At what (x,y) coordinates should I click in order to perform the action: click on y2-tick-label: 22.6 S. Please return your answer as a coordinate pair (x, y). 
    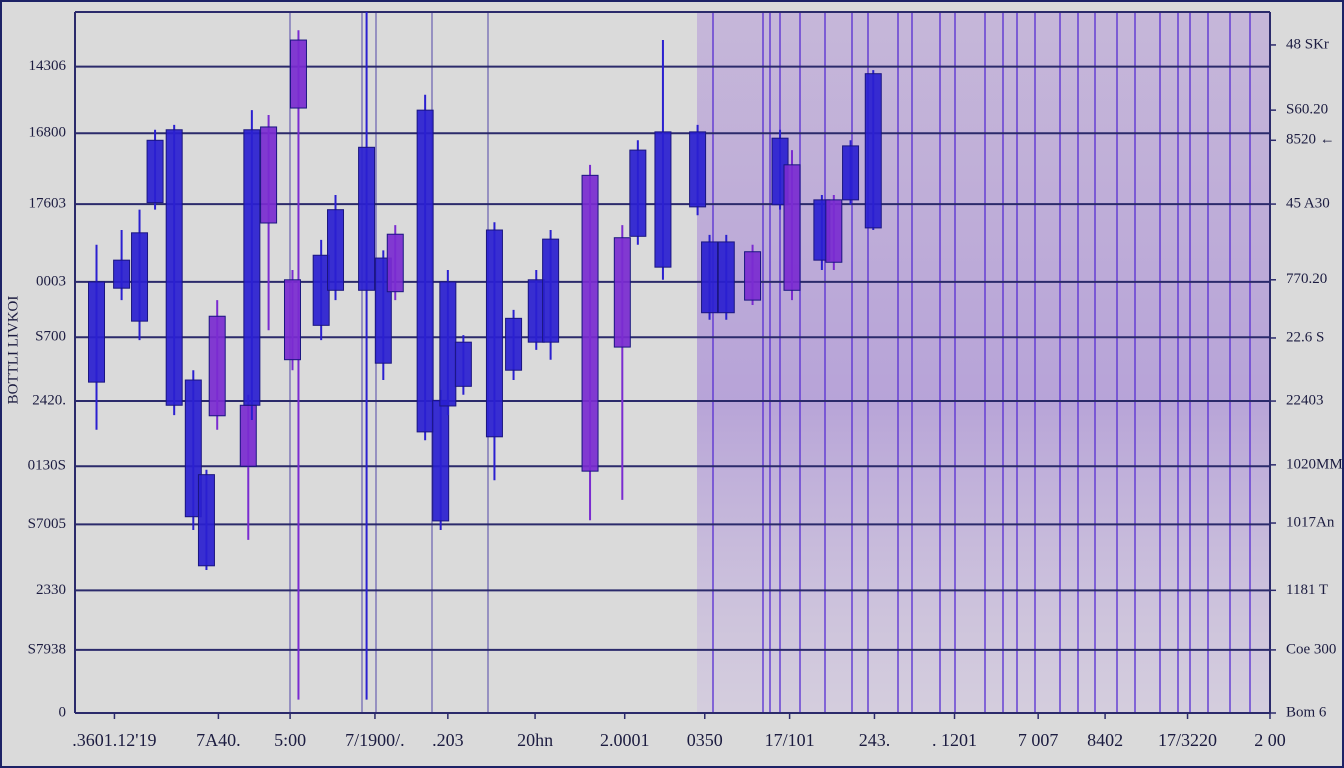
    Looking at the image, I should click on (1305, 337).